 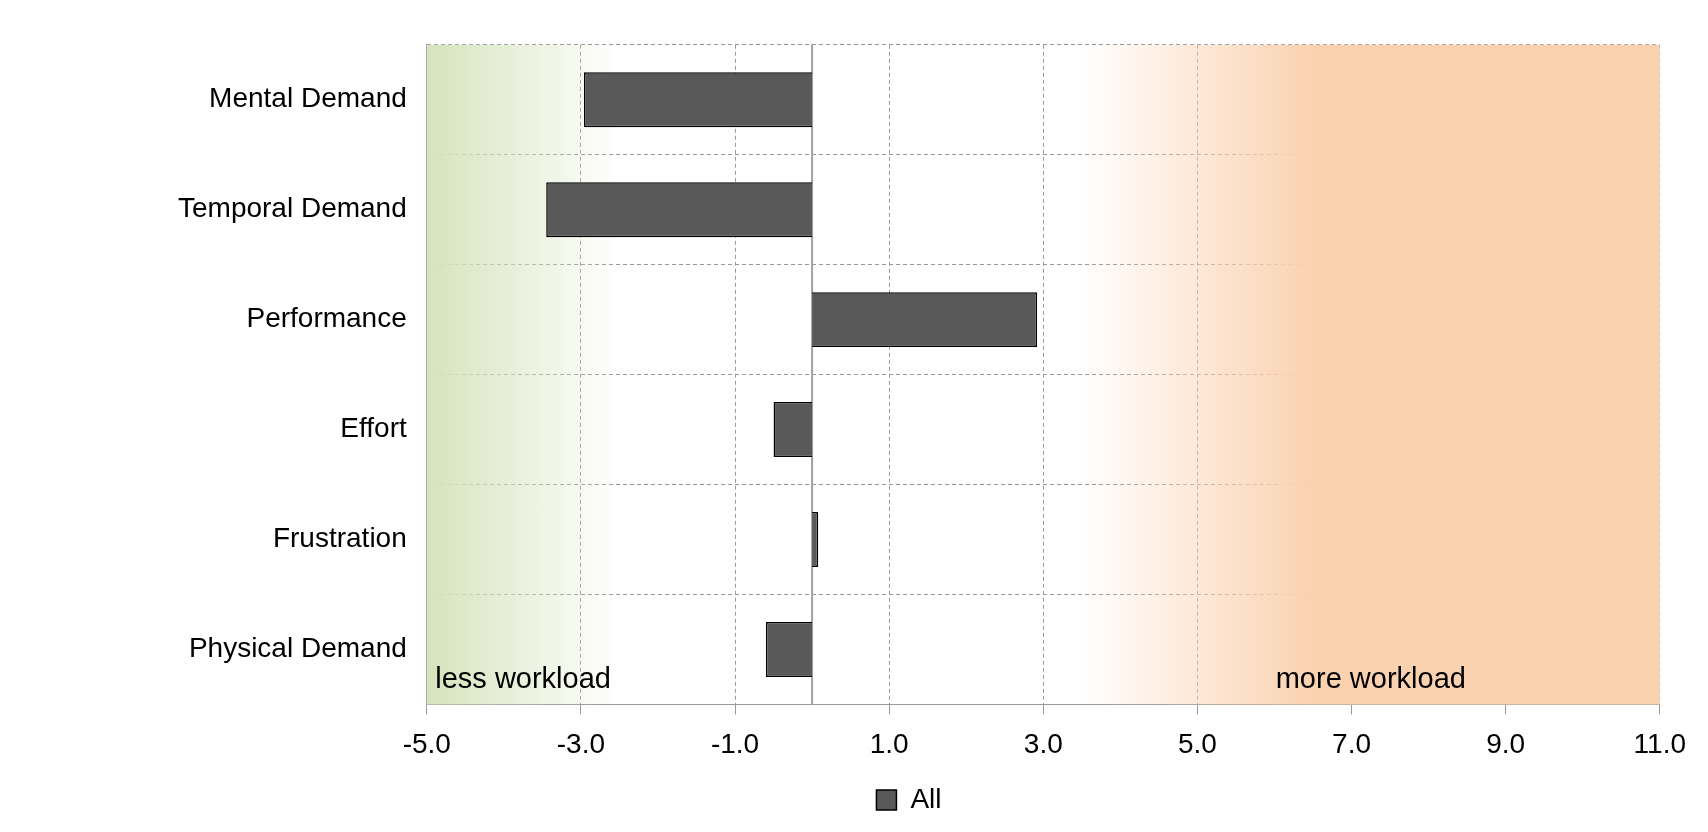 I want to click on x-tick-label: 1.0, so click(x=889, y=743).